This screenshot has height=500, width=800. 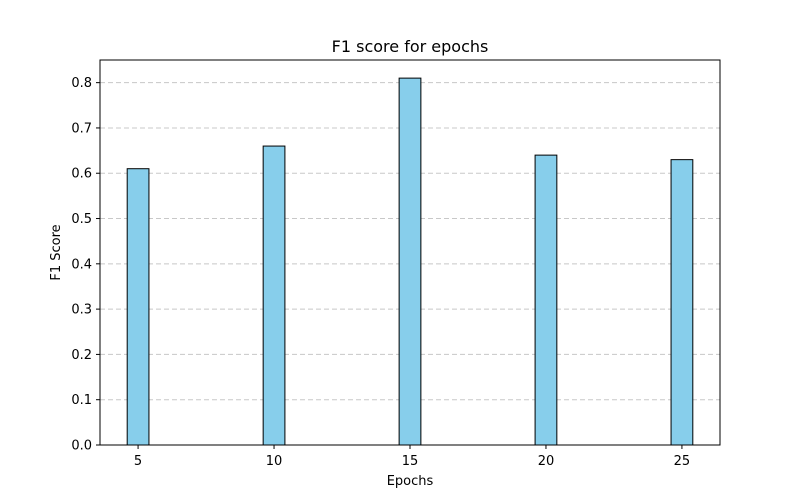 What do you see at coordinates (274, 461) in the screenshot?
I see `x-tick-label: 10` at bounding box center [274, 461].